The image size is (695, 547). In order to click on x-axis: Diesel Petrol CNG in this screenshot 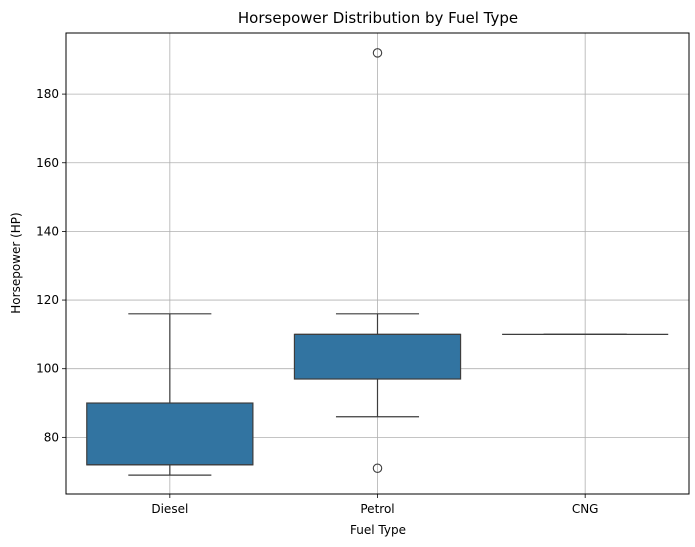, I will do `click(374, 505)`.